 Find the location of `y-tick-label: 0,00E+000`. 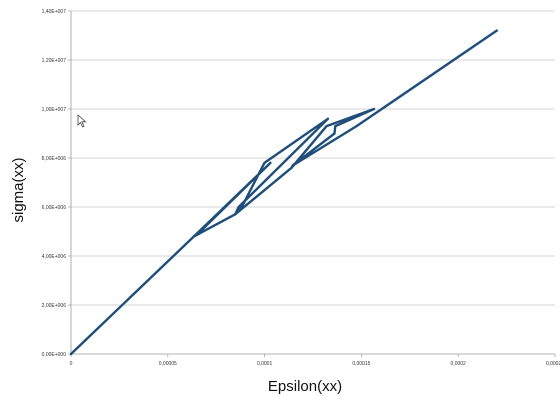

y-tick-label: 0,00E+000 is located at coordinates (54, 355).